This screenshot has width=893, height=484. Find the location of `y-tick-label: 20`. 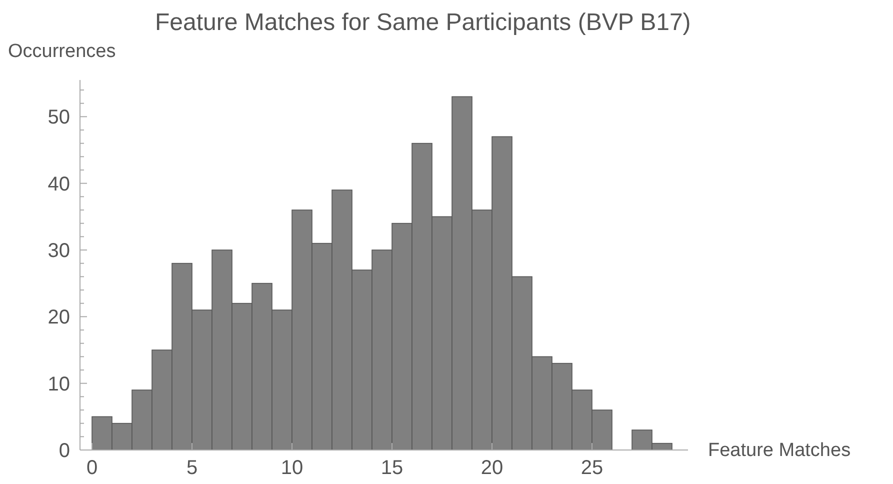

y-tick-label: 20 is located at coordinates (59, 317).